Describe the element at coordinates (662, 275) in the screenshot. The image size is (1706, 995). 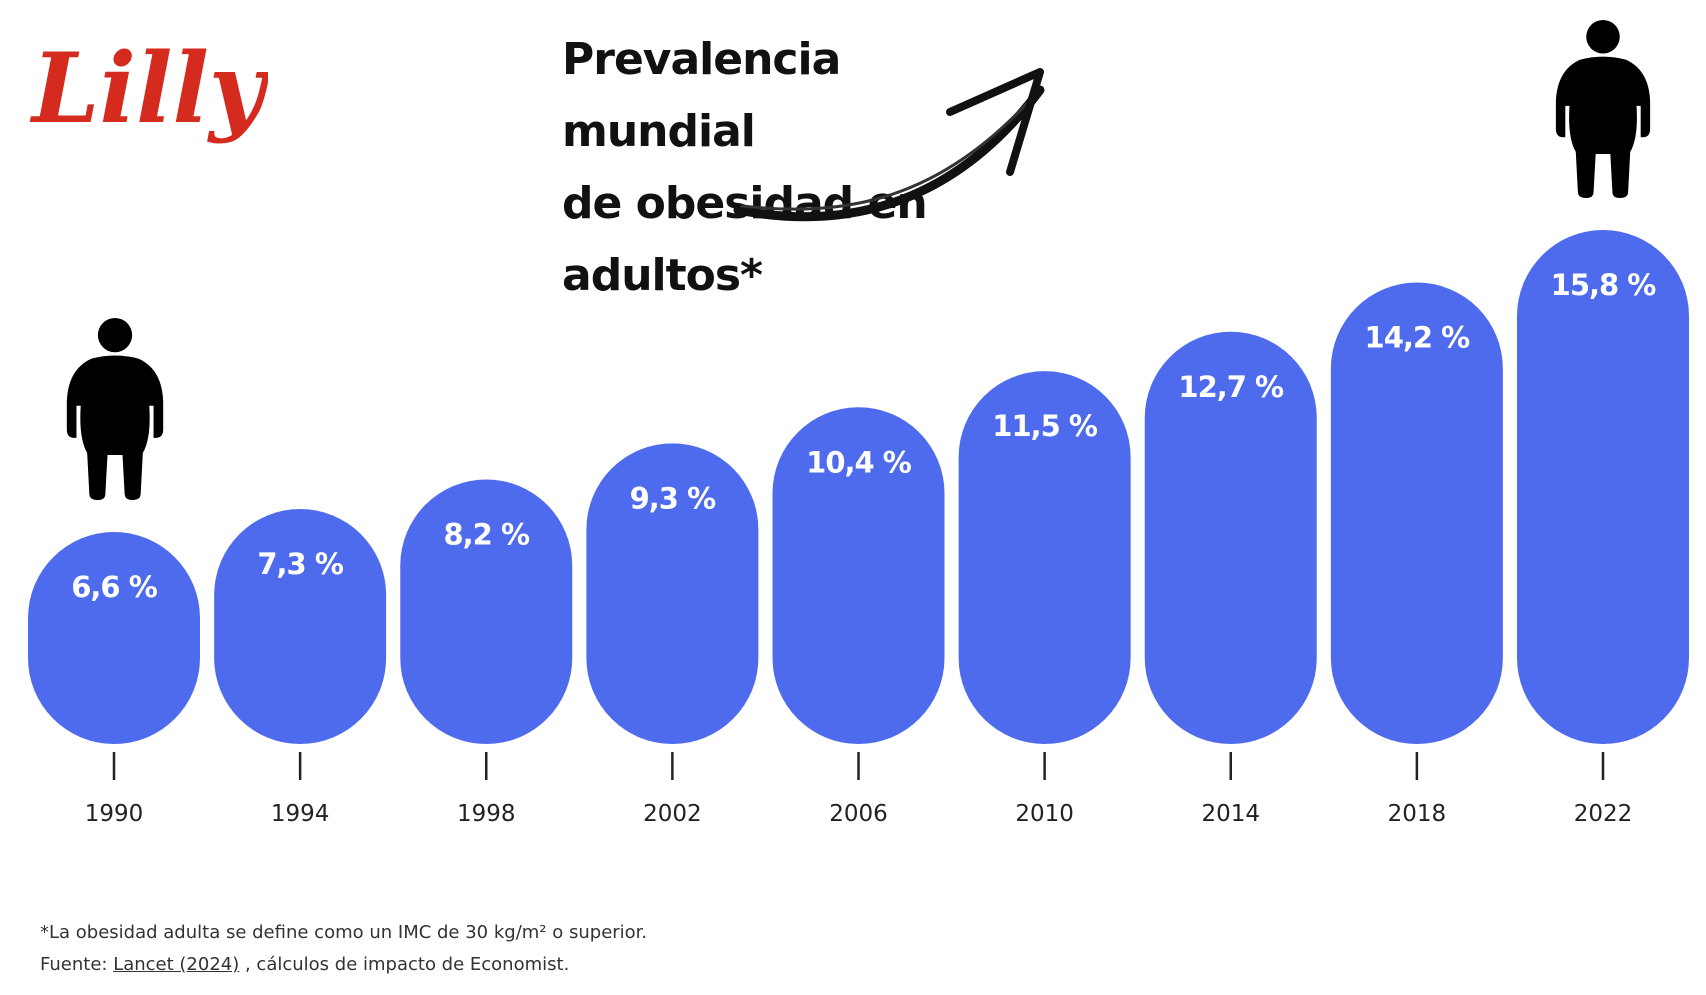
I see `chart-title-line: adultos*` at that location.